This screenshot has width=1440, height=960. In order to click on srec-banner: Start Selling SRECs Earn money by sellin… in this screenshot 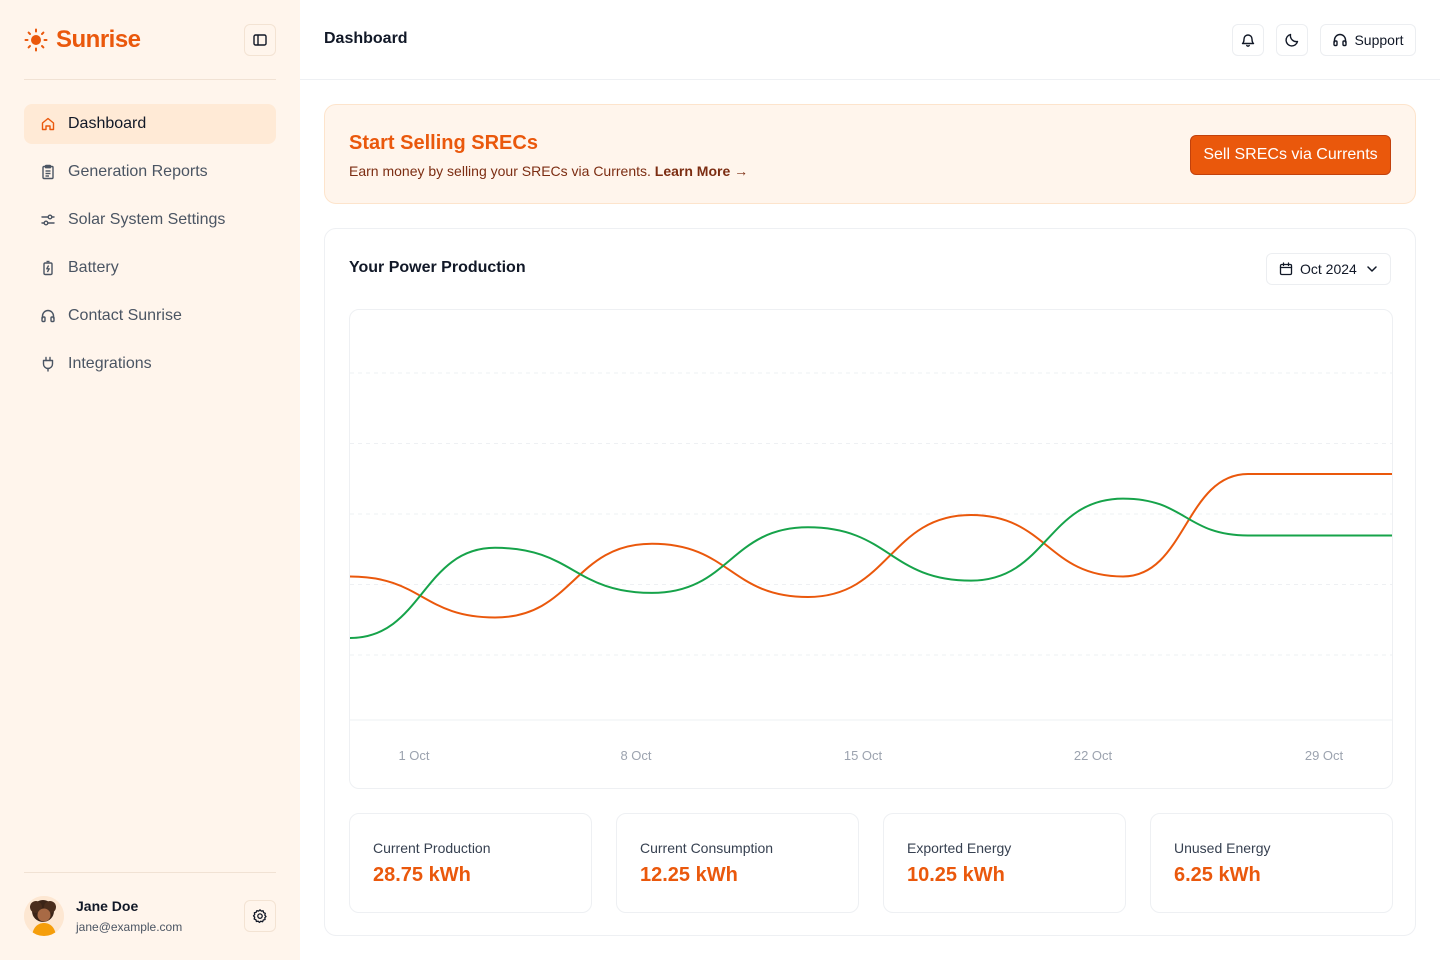, I will do `click(870, 154)`.